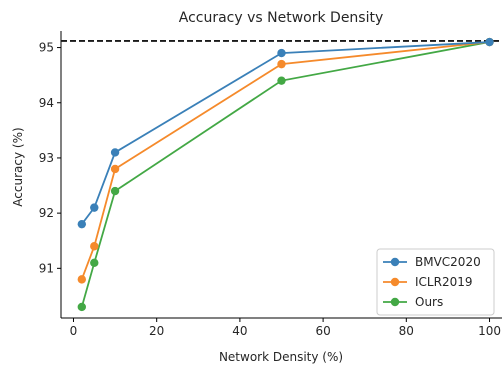  I want to click on x-tick-label: 0, so click(74, 331).